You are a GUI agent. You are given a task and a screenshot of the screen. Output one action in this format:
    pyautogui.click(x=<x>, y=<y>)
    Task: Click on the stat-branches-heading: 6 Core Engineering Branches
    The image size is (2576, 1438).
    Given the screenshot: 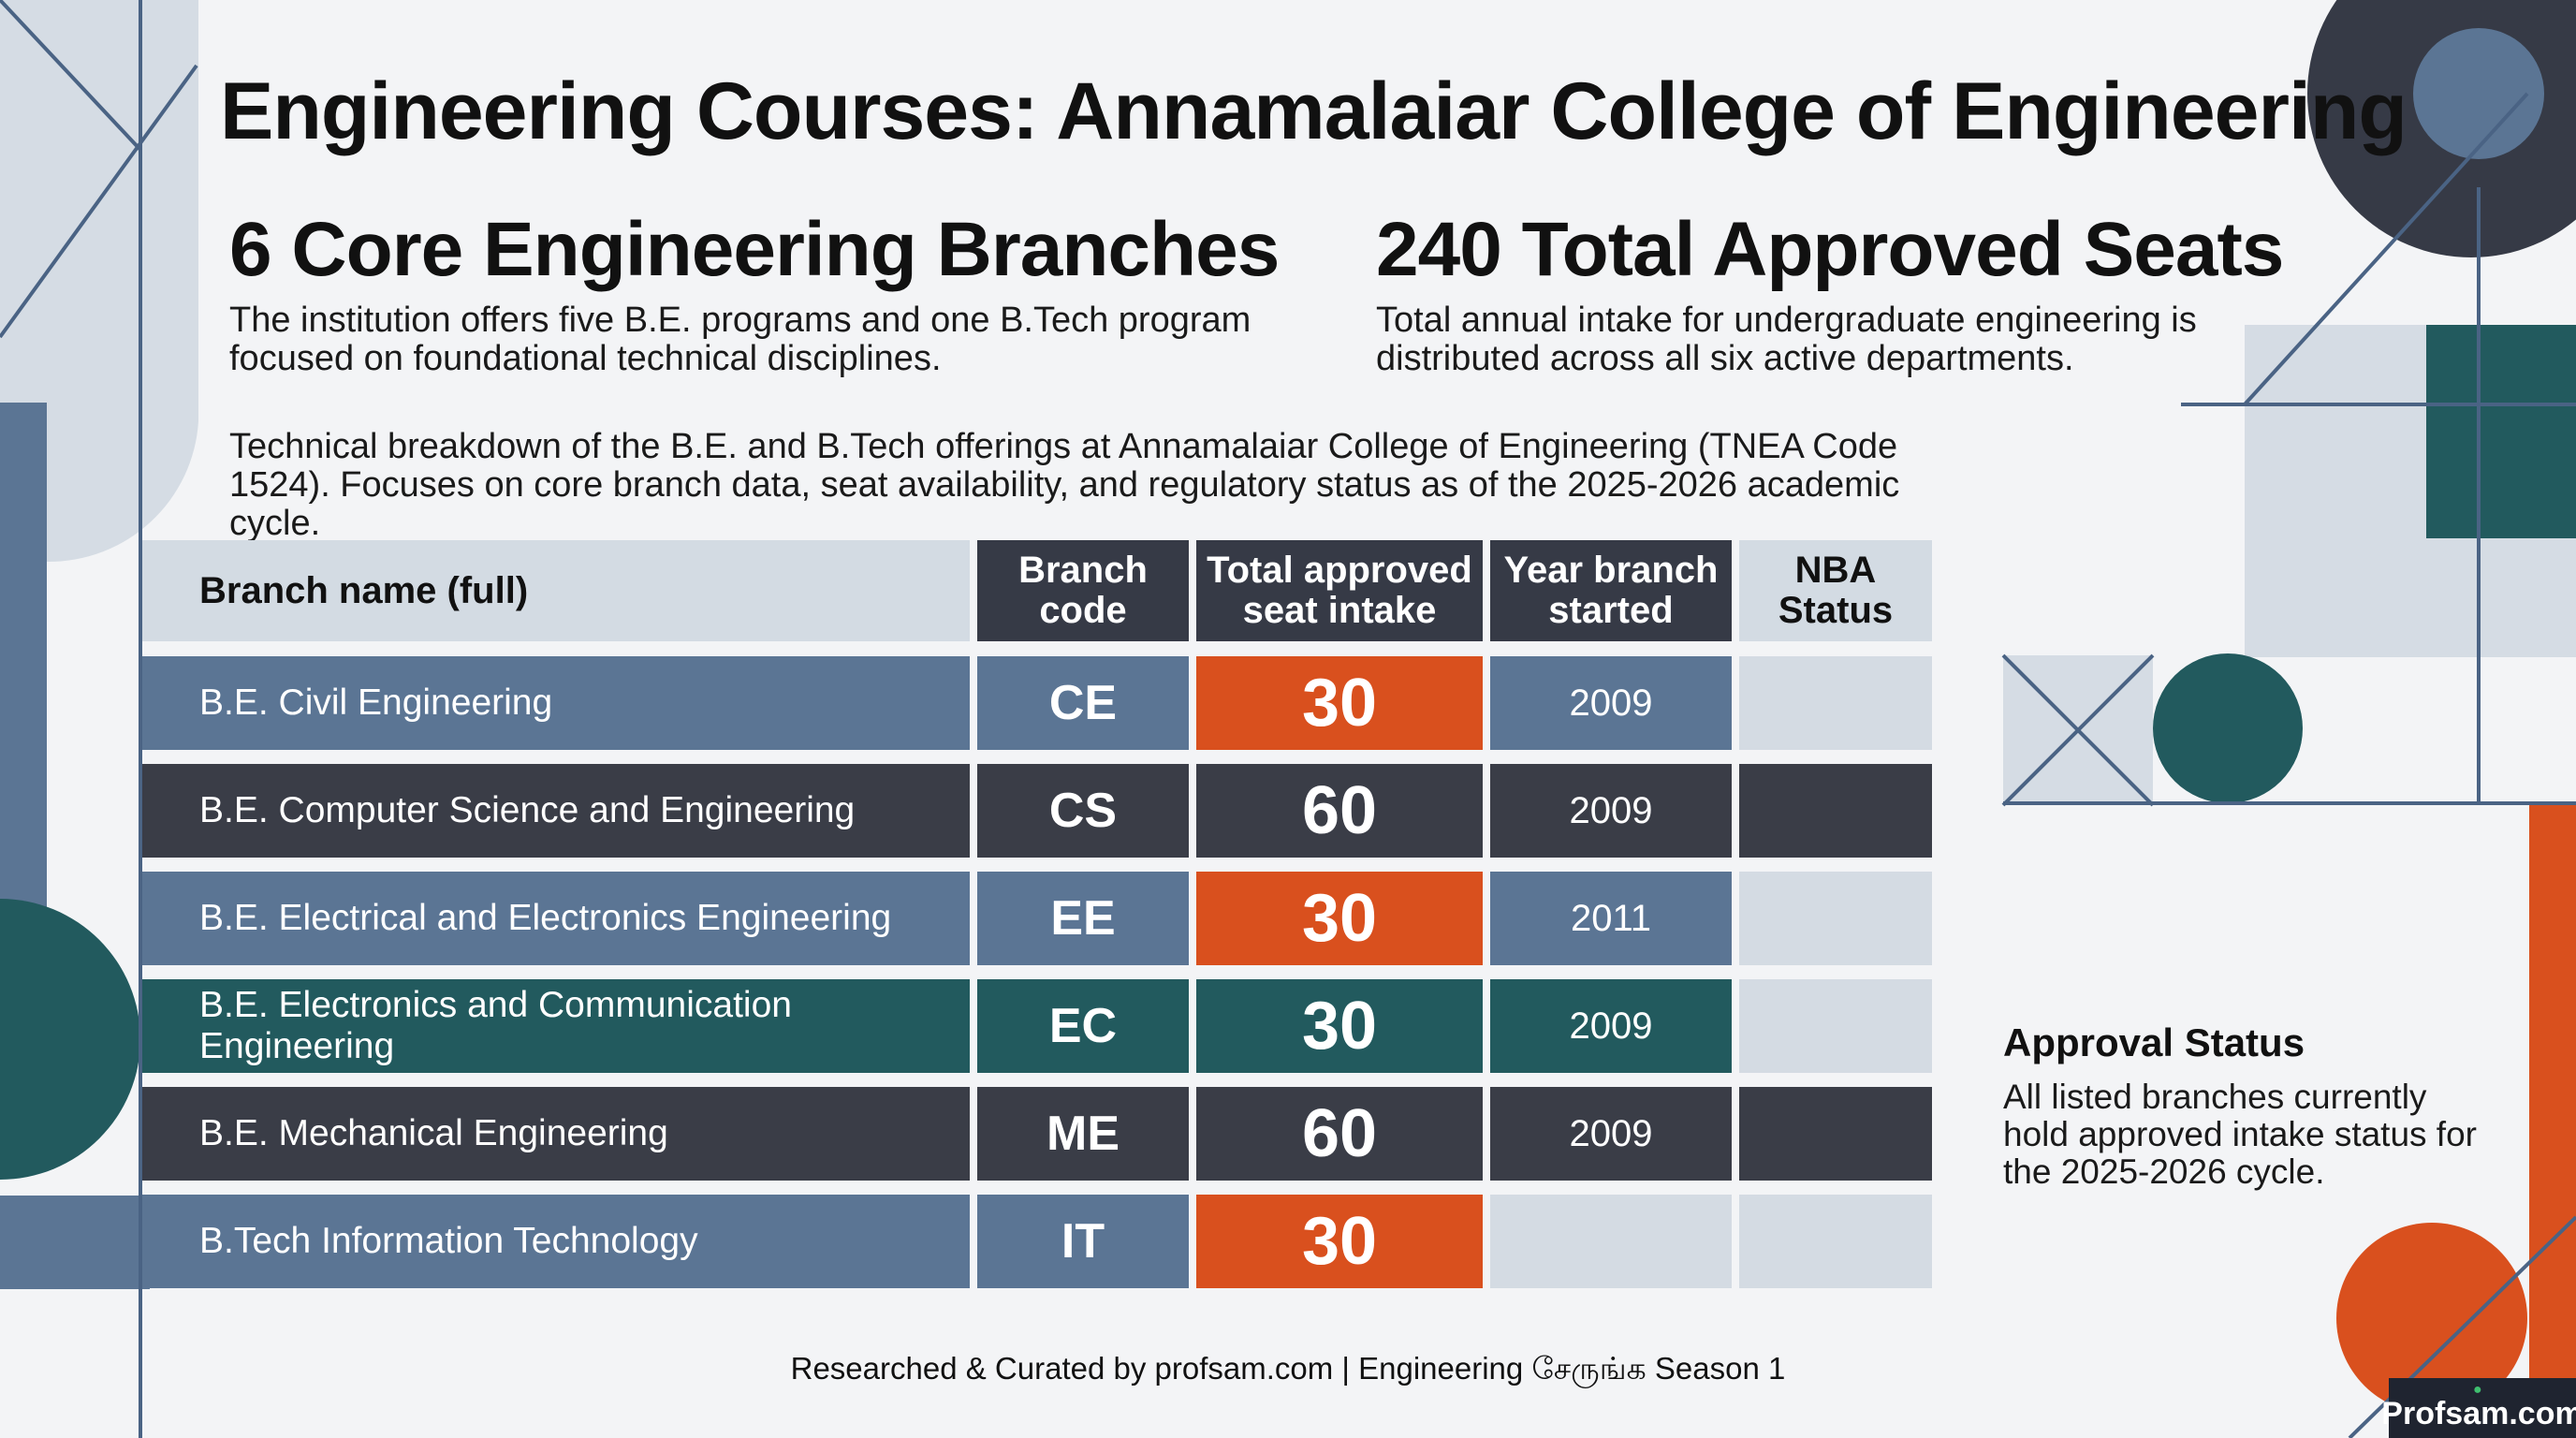 What is the action you would take?
    pyautogui.click(x=754, y=249)
    